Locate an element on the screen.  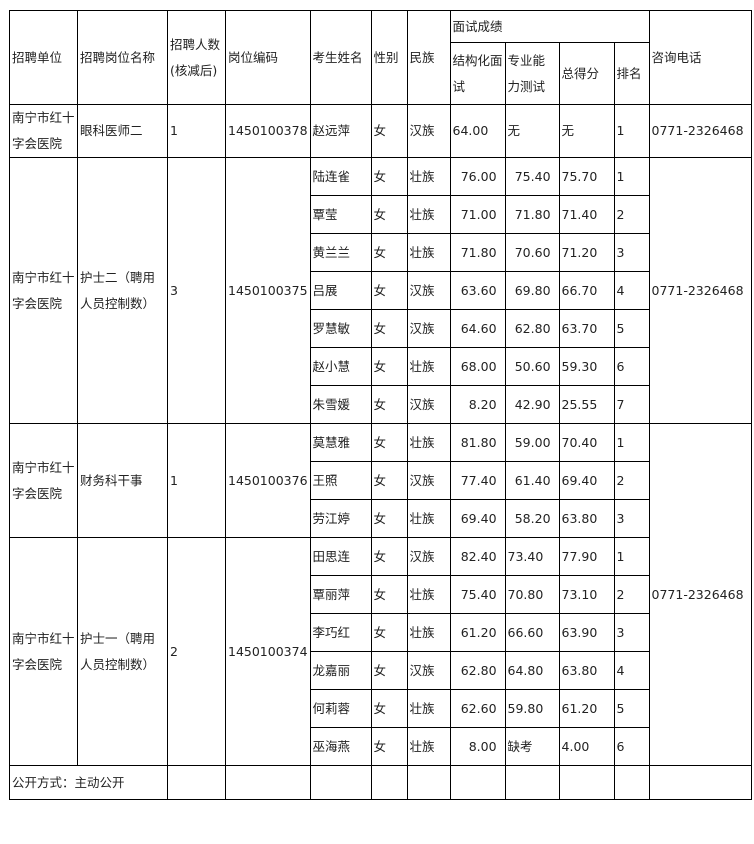
total-score: 70.40 is located at coordinates (586, 442).